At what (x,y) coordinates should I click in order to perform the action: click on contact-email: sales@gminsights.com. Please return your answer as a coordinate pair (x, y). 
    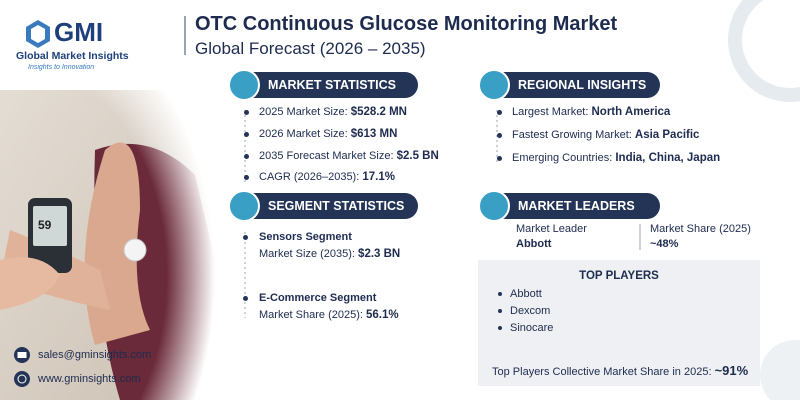
    Looking at the image, I should click on (95, 355).